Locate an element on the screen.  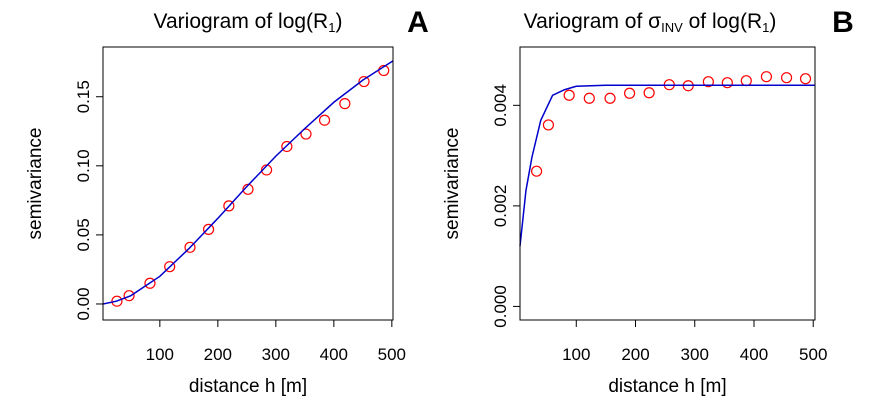
y-tick-label: 0.00 is located at coordinates (83, 303).